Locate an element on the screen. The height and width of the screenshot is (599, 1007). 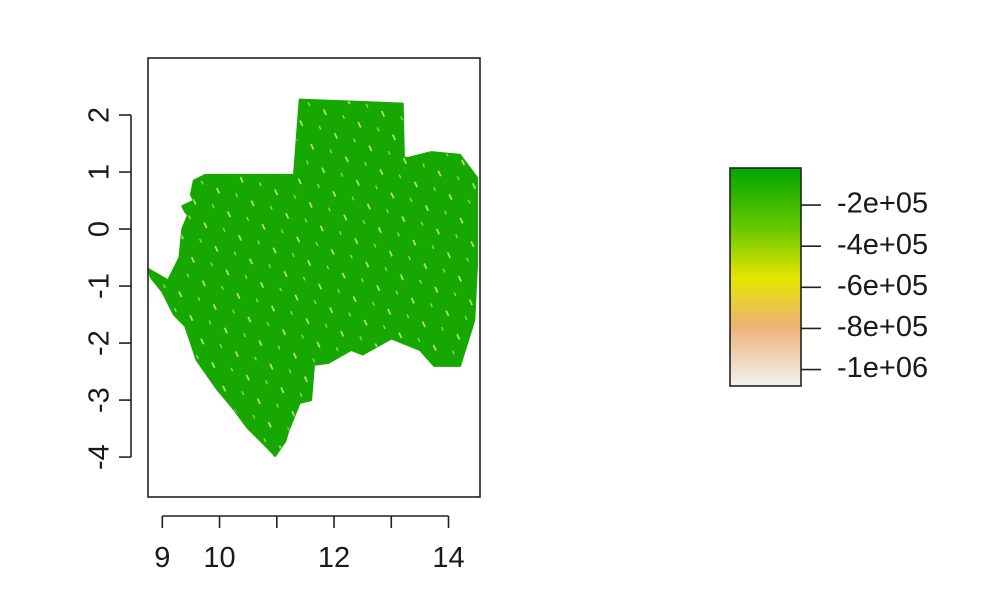
x-axis: 9 10 12 14 is located at coordinates (309, 544).